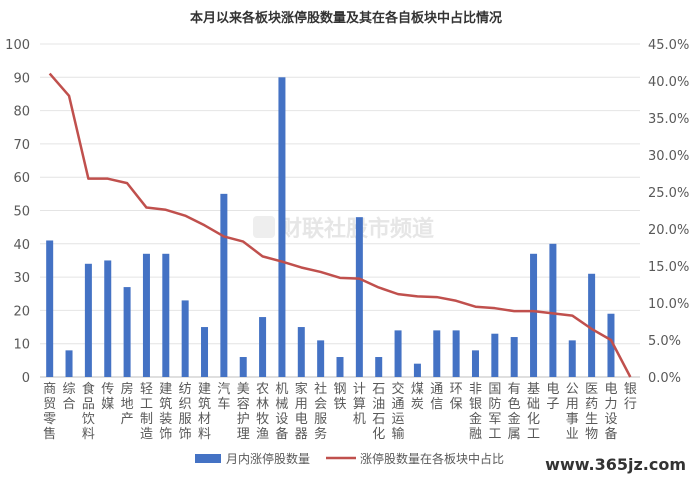 This screenshot has width=692, height=477. Describe the element at coordinates (668, 304) in the screenshot. I see `right-tick-label: 10.0%` at that location.